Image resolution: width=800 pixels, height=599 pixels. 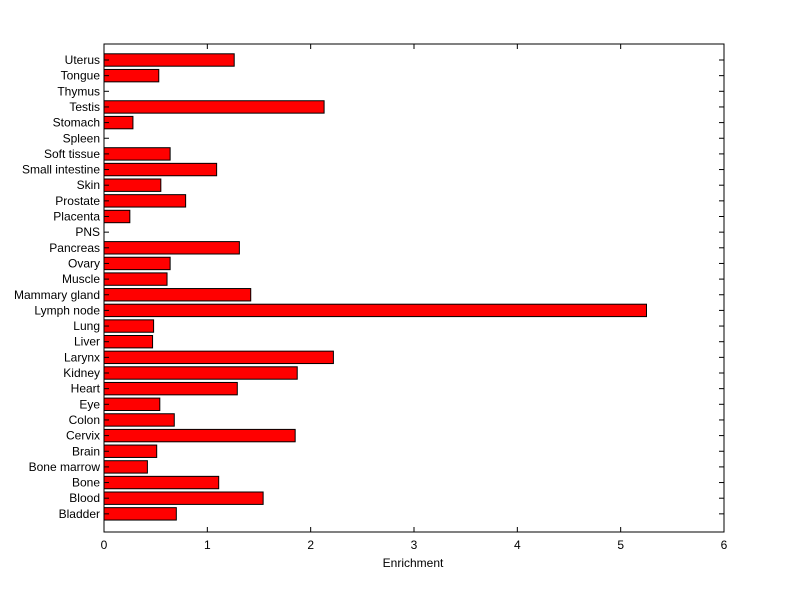 I want to click on y-tick-label: Mammary gland, so click(x=57, y=295).